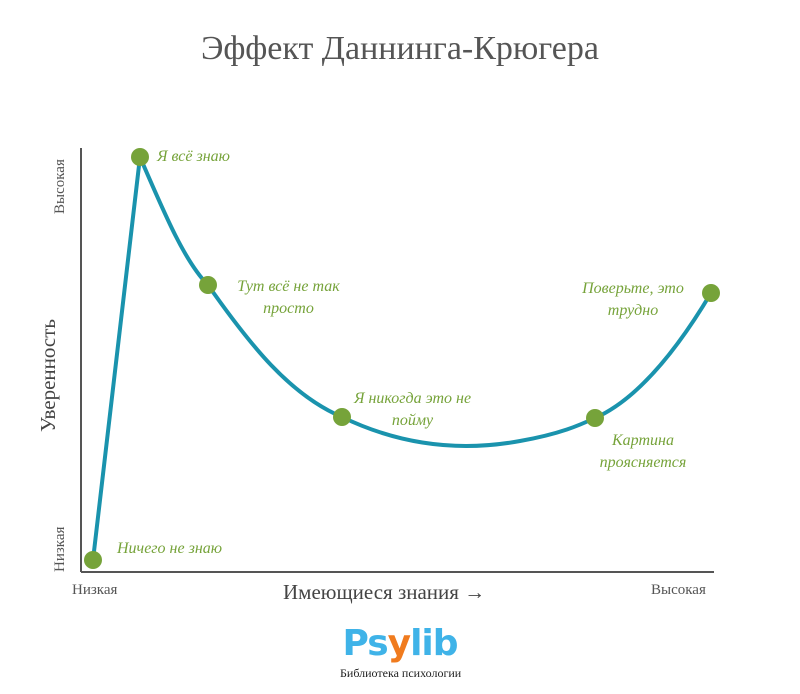 This screenshot has width=800, height=694. I want to click on y-low-label: Низкая, so click(60, 549).